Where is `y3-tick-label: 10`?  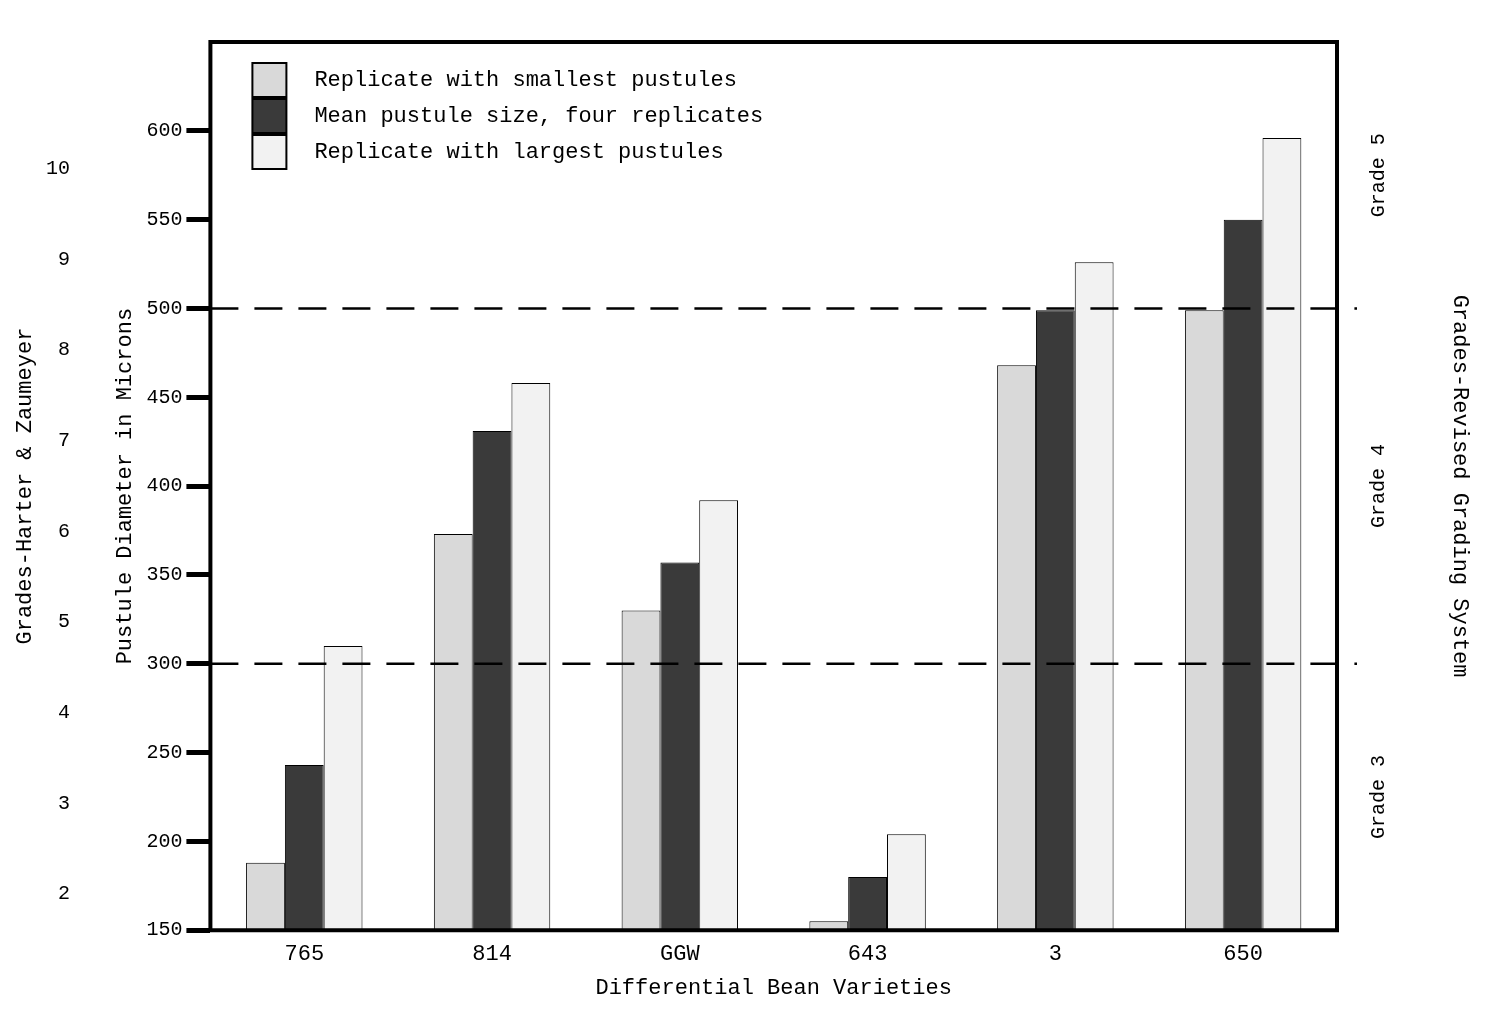
y3-tick-label: 10 is located at coordinates (57, 169).